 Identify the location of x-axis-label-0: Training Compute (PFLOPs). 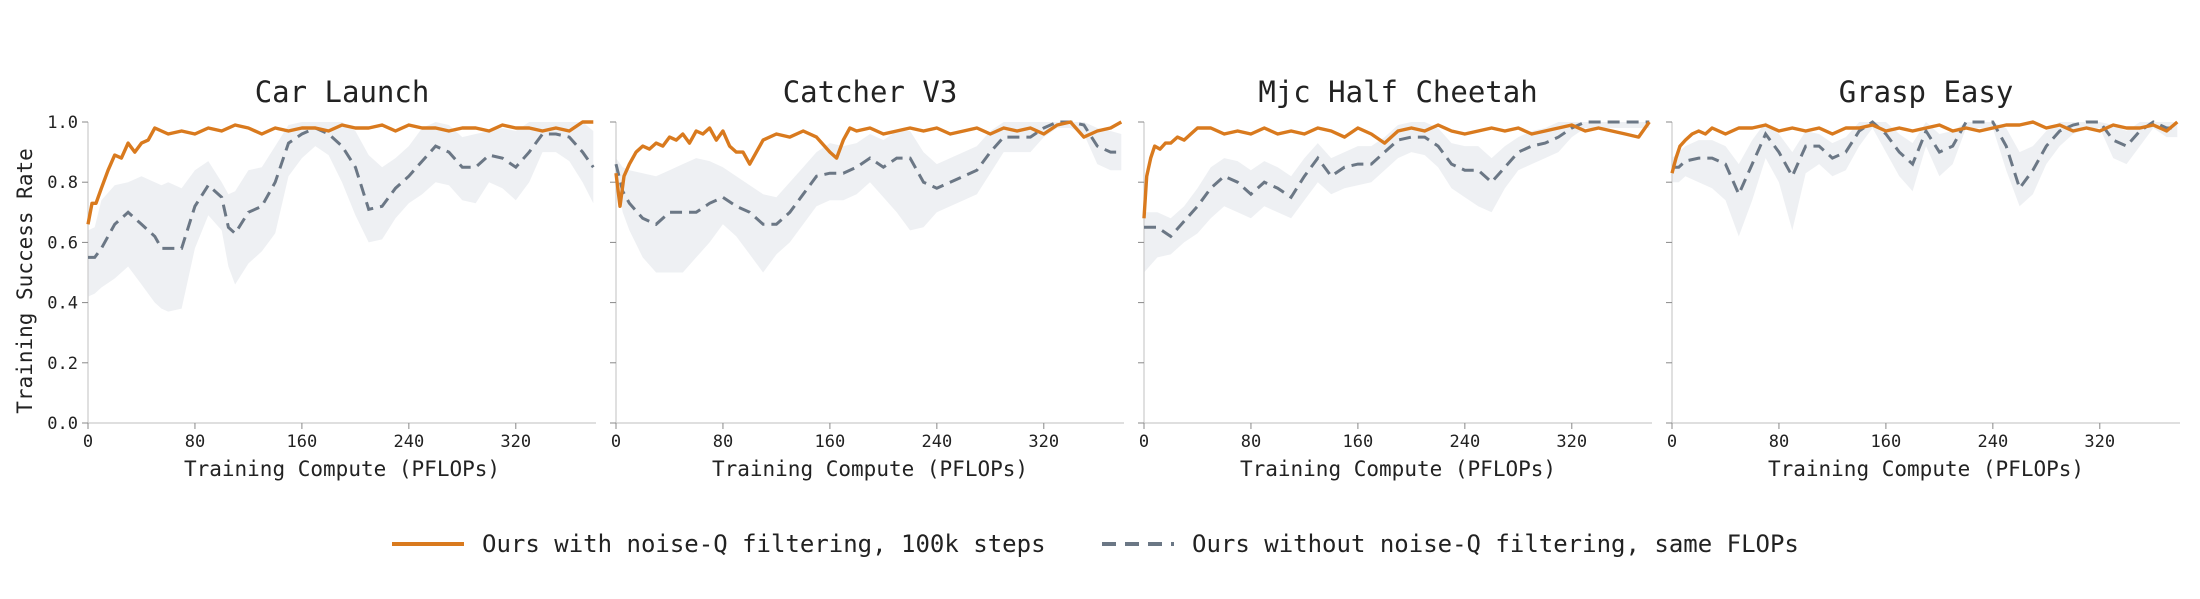
(342, 469).